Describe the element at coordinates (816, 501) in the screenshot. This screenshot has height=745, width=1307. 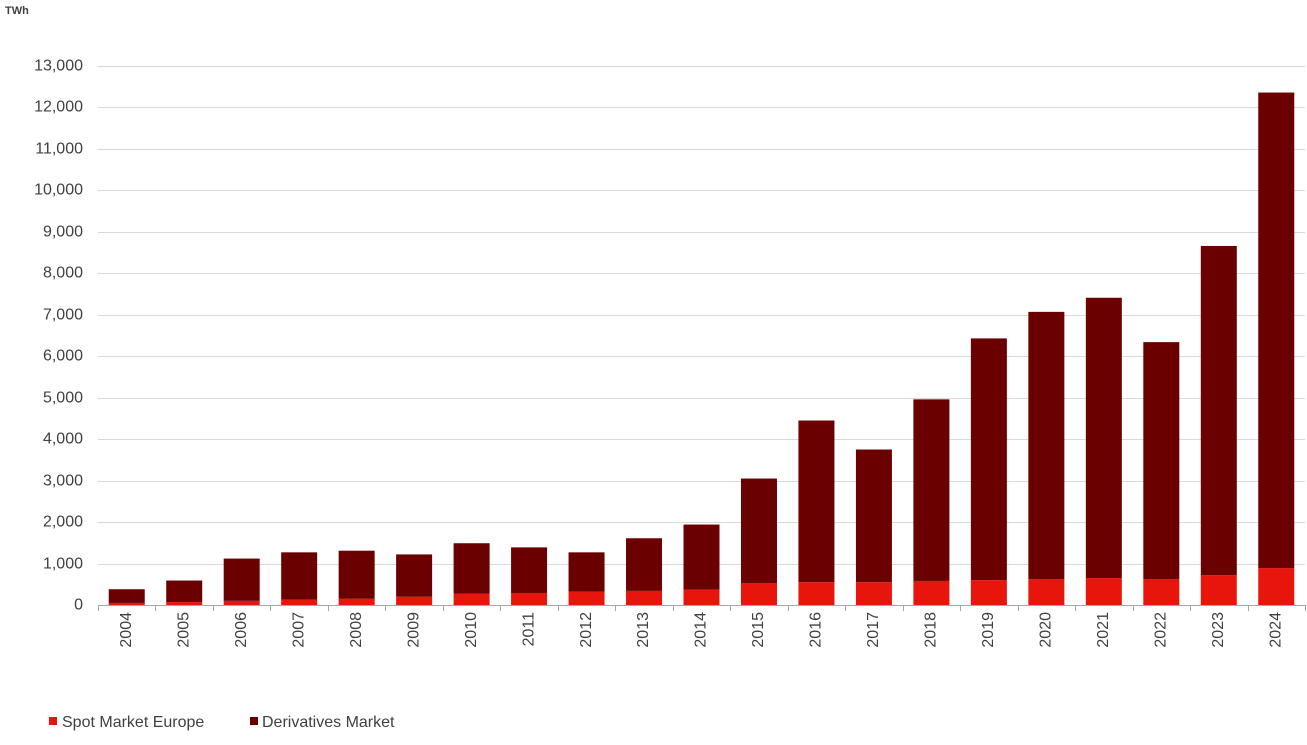
I see `bar-derivatives-market-2016` at that location.